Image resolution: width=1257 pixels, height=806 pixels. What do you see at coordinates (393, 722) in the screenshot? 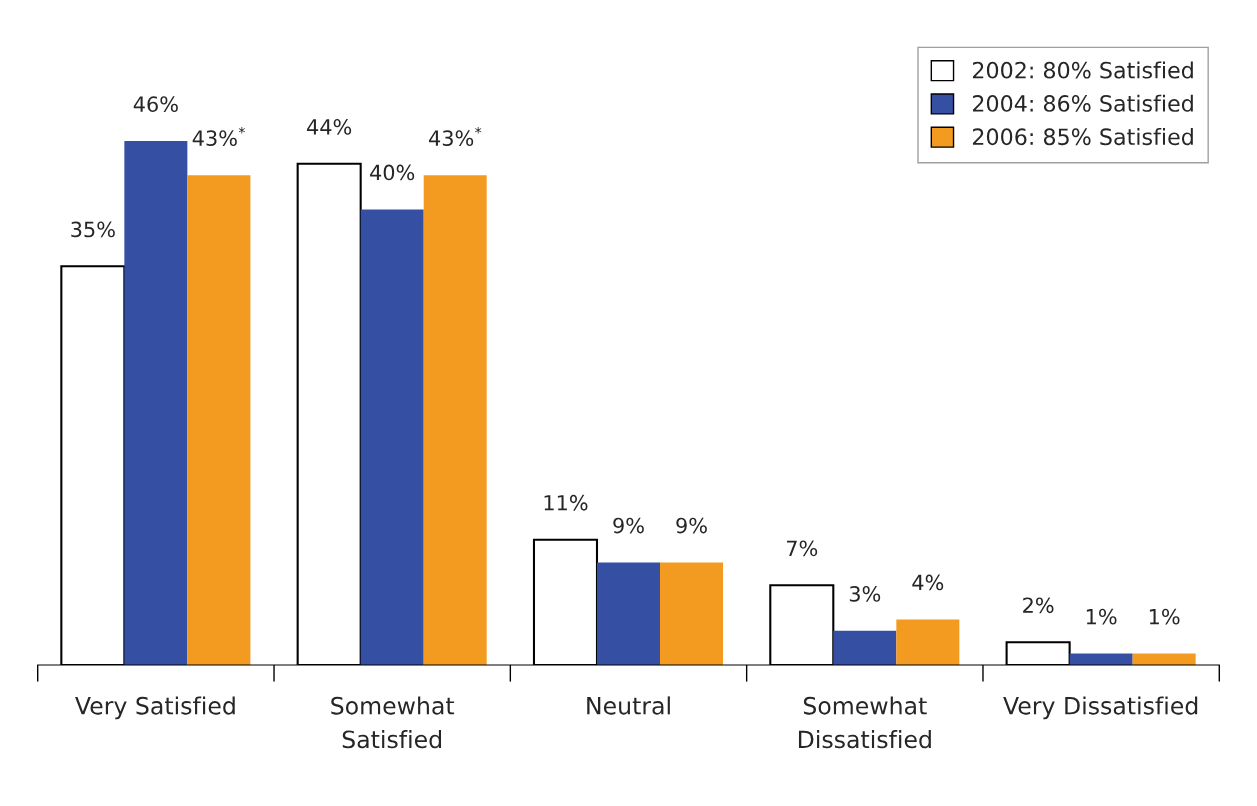
I see `x-tick-label: Somewhat Satisfied` at bounding box center [393, 722].